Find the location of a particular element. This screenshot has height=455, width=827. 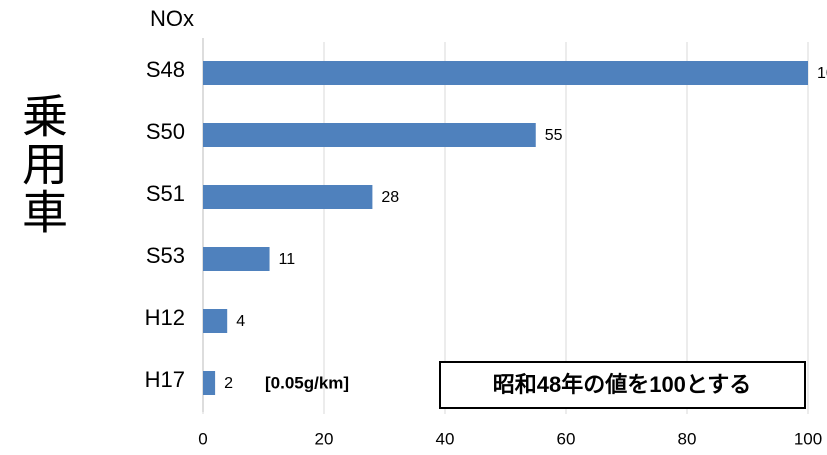

x-tick-label: 80 is located at coordinates (687, 438).